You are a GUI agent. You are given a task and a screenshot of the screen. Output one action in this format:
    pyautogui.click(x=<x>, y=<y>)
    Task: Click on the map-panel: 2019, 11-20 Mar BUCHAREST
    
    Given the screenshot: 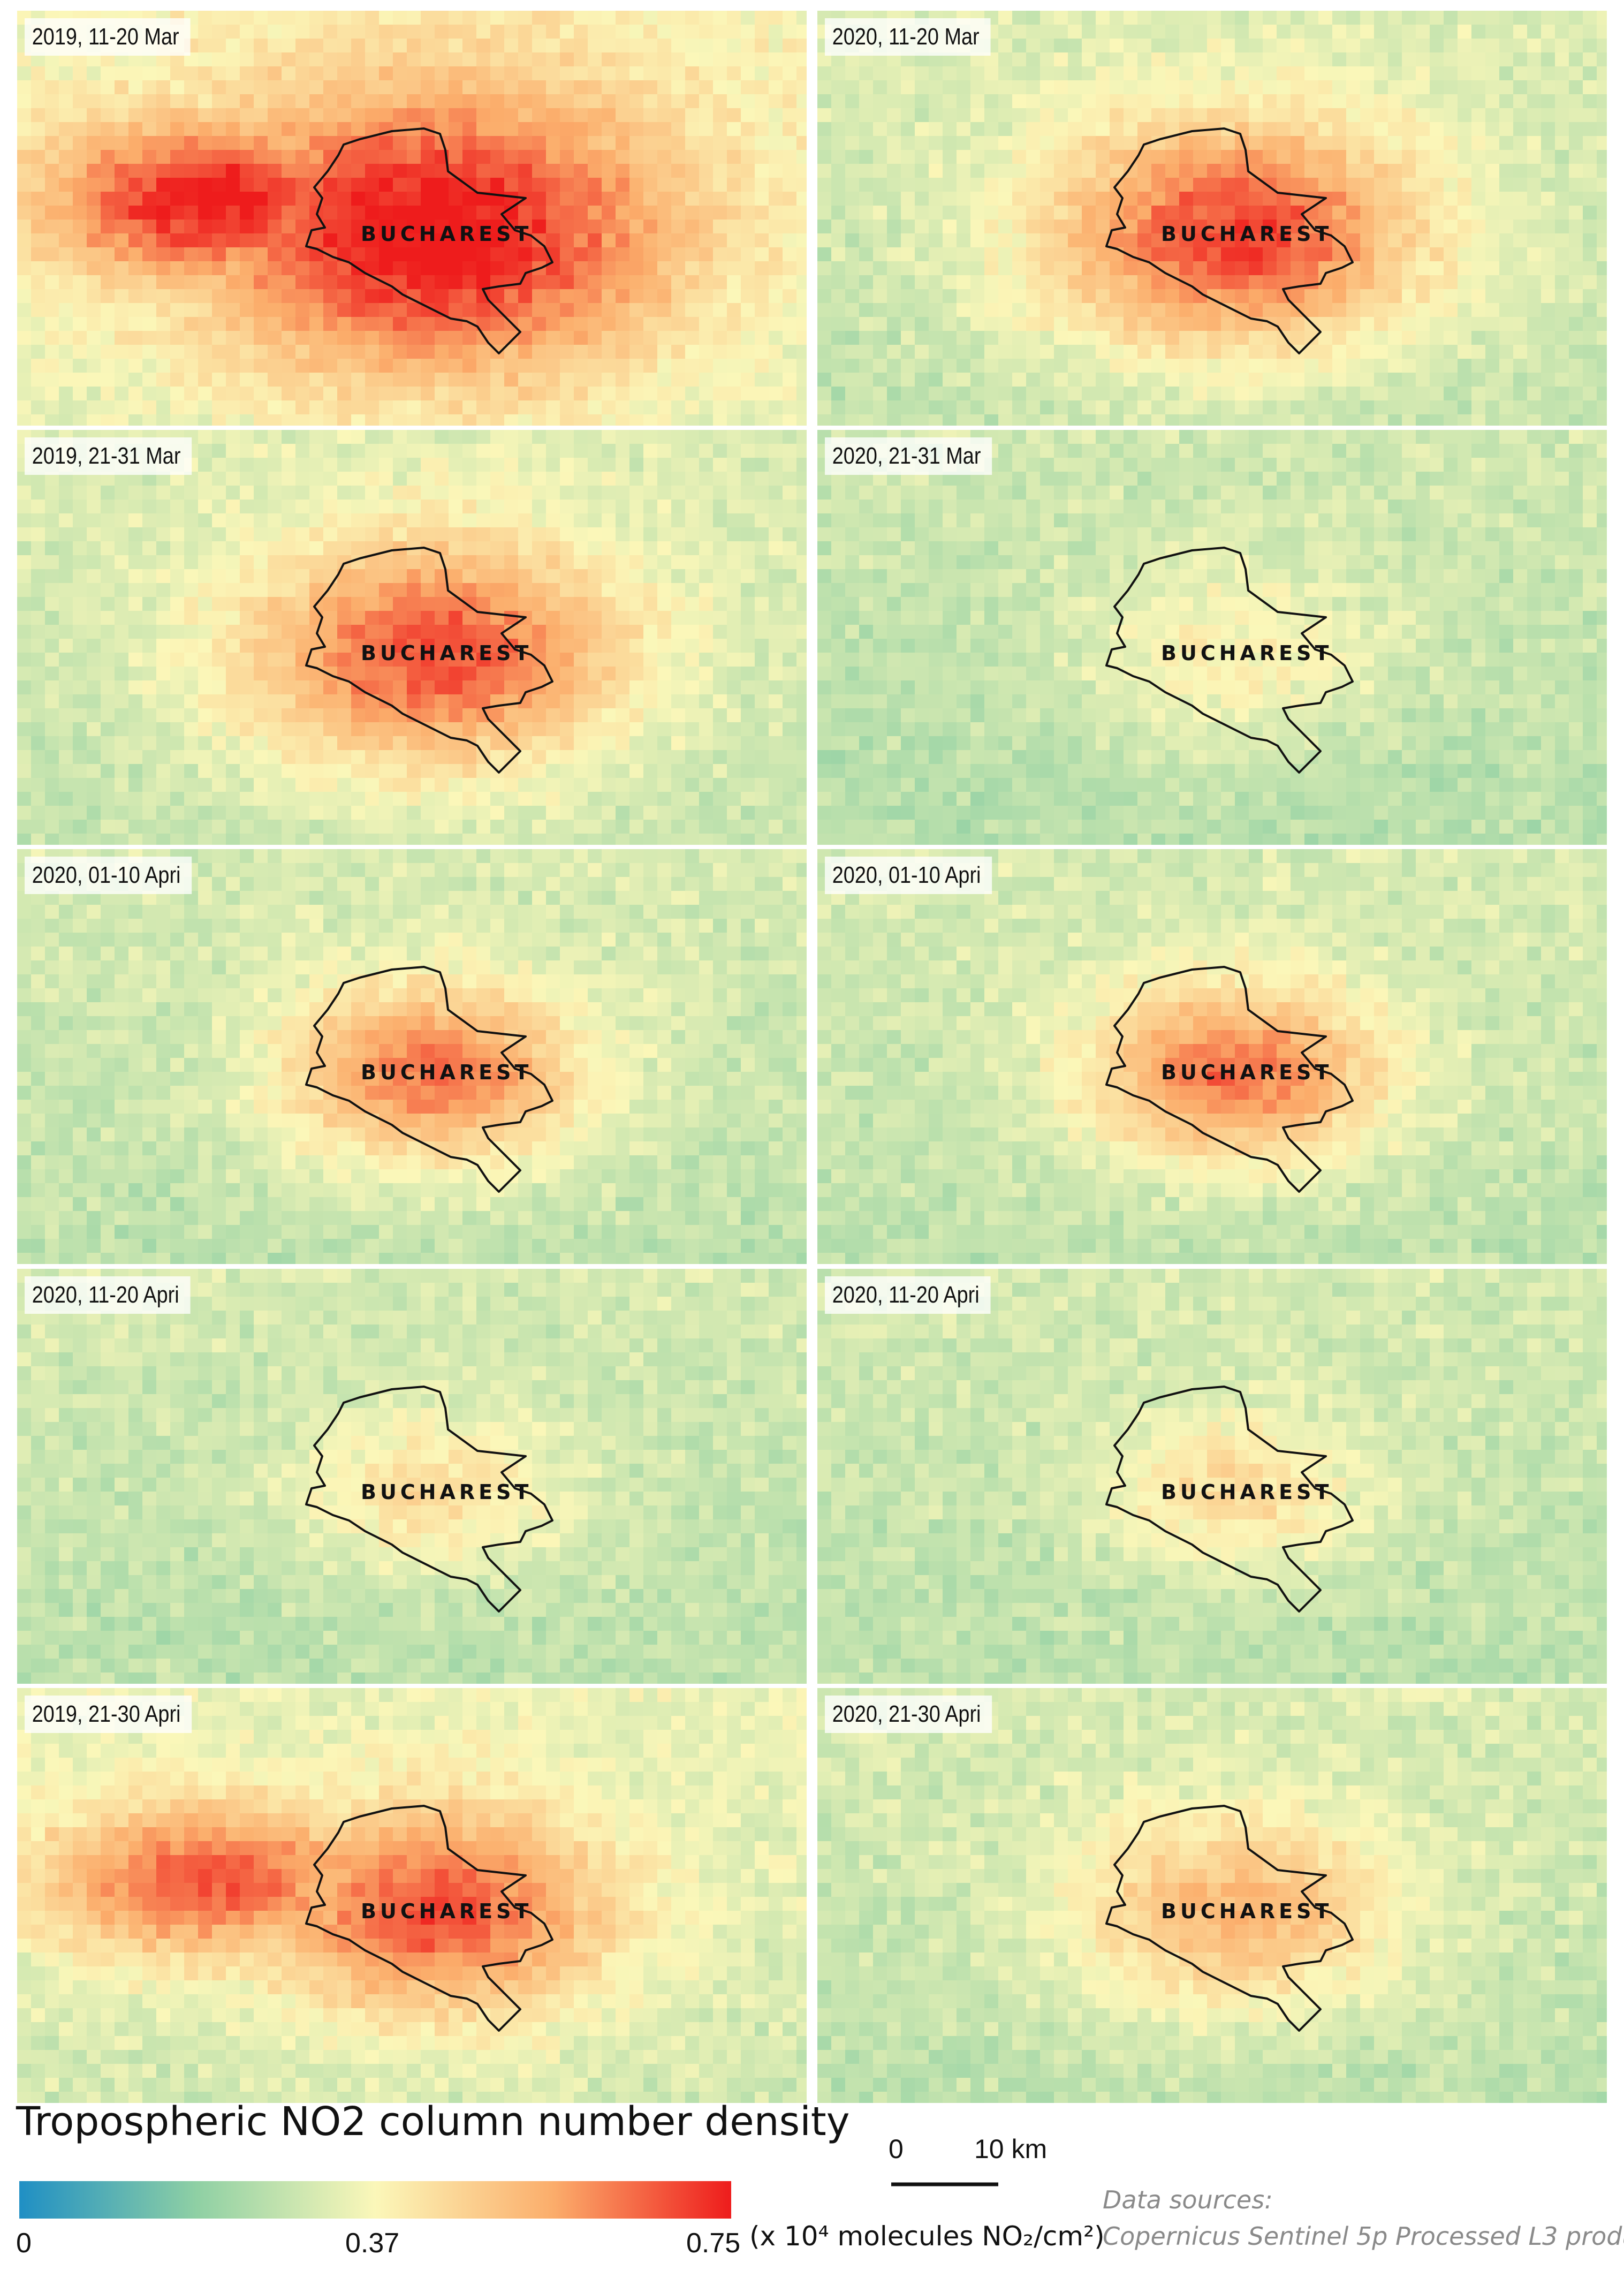 What is the action you would take?
    pyautogui.click(x=412, y=218)
    